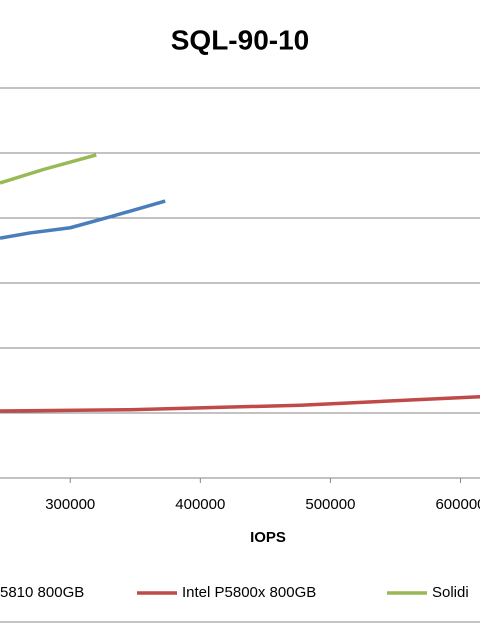  I want to click on x-tick-label: 400000, so click(200, 504).